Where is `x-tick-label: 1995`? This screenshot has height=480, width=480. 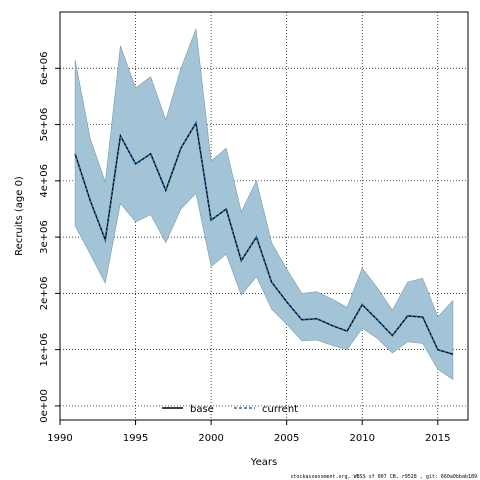 x-tick-label: 1995 is located at coordinates (135, 438).